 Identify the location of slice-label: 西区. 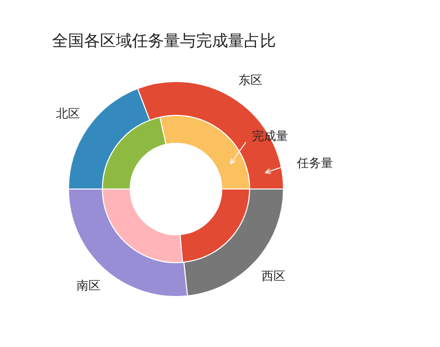
(274, 275).